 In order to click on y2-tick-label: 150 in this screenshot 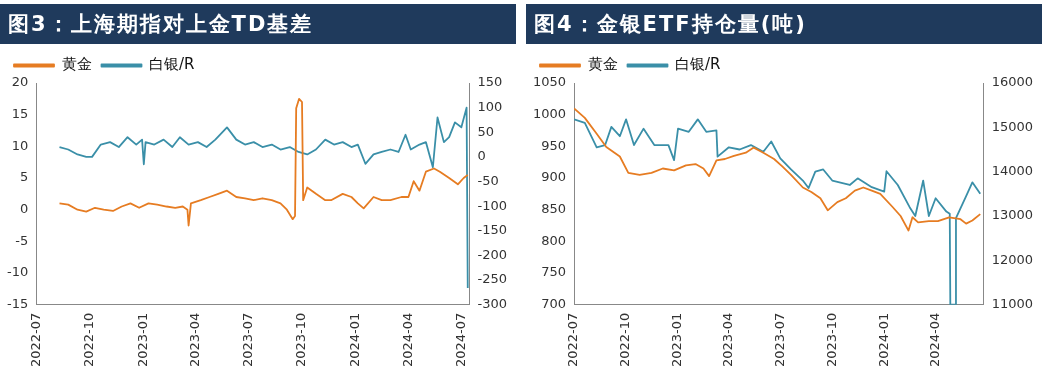, I will do `click(490, 82)`.